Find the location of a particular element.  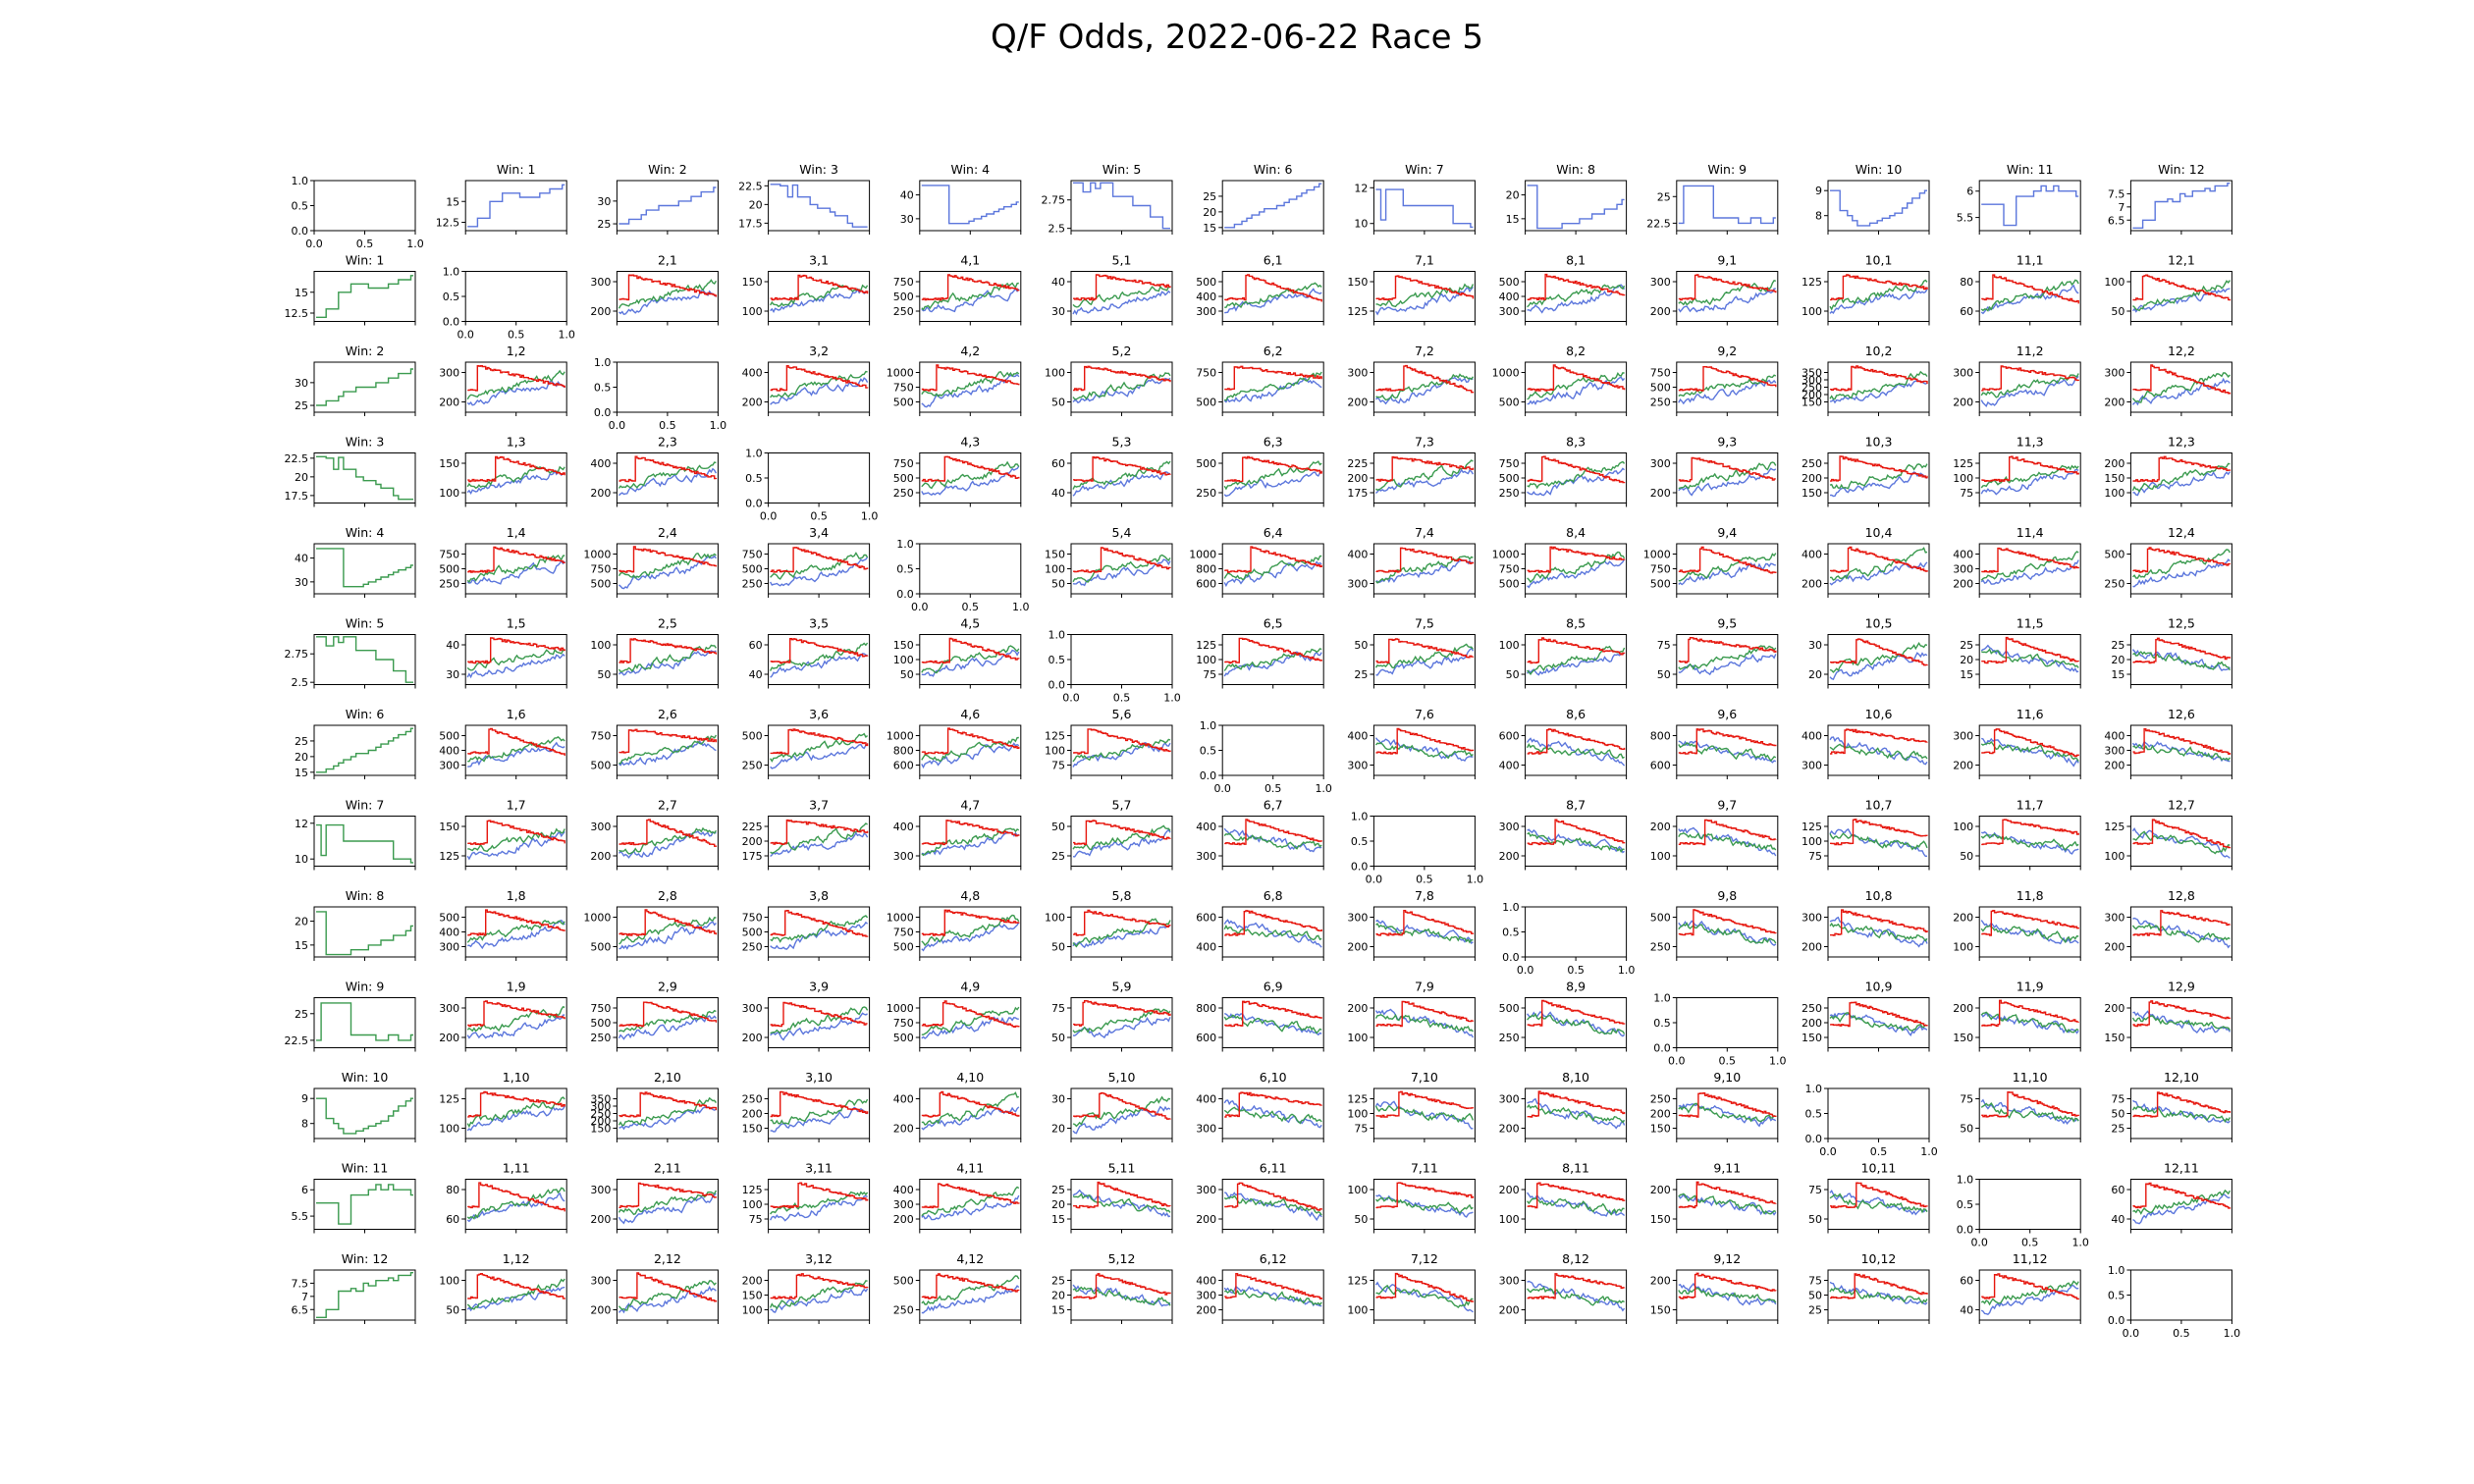

subplot-10-10: 0.0 0.5 1.0 0.0 0.5 1.0 is located at coordinates (1871, 1120).